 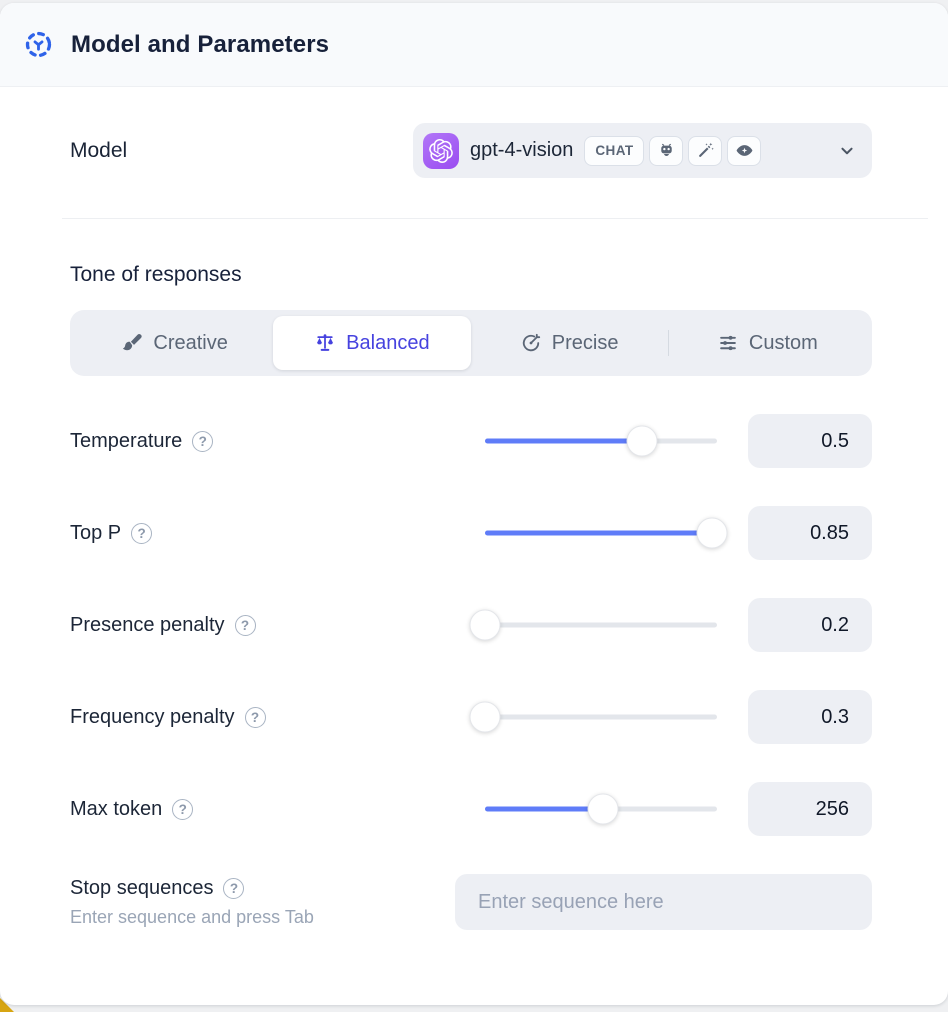 What do you see at coordinates (471, 533) in the screenshot?
I see `param-row-top-p: Top P ? 0.85` at bounding box center [471, 533].